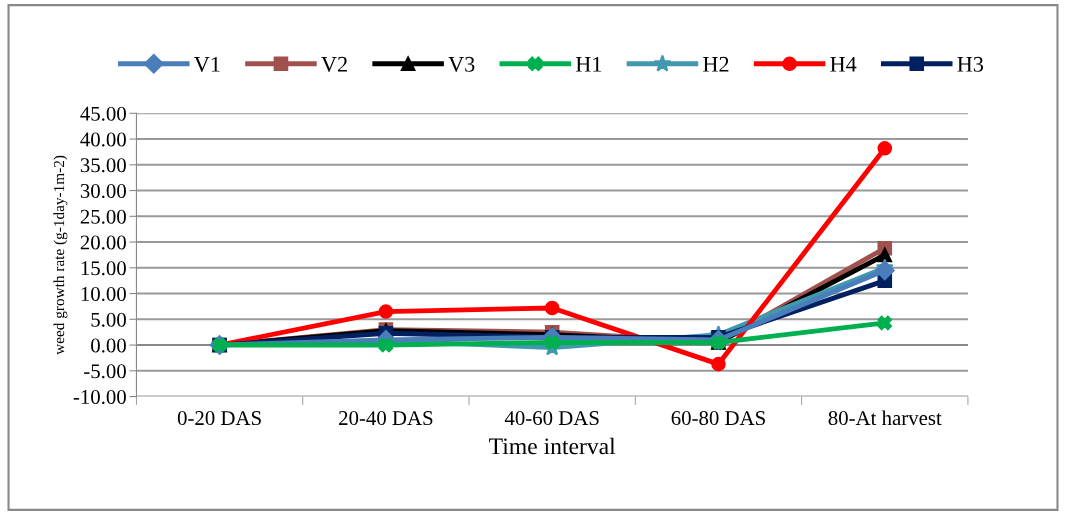 Image resolution: width=1066 pixels, height=515 pixels. What do you see at coordinates (103, 165) in the screenshot?
I see `y-tick-label: 35.00` at bounding box center [103, 165].